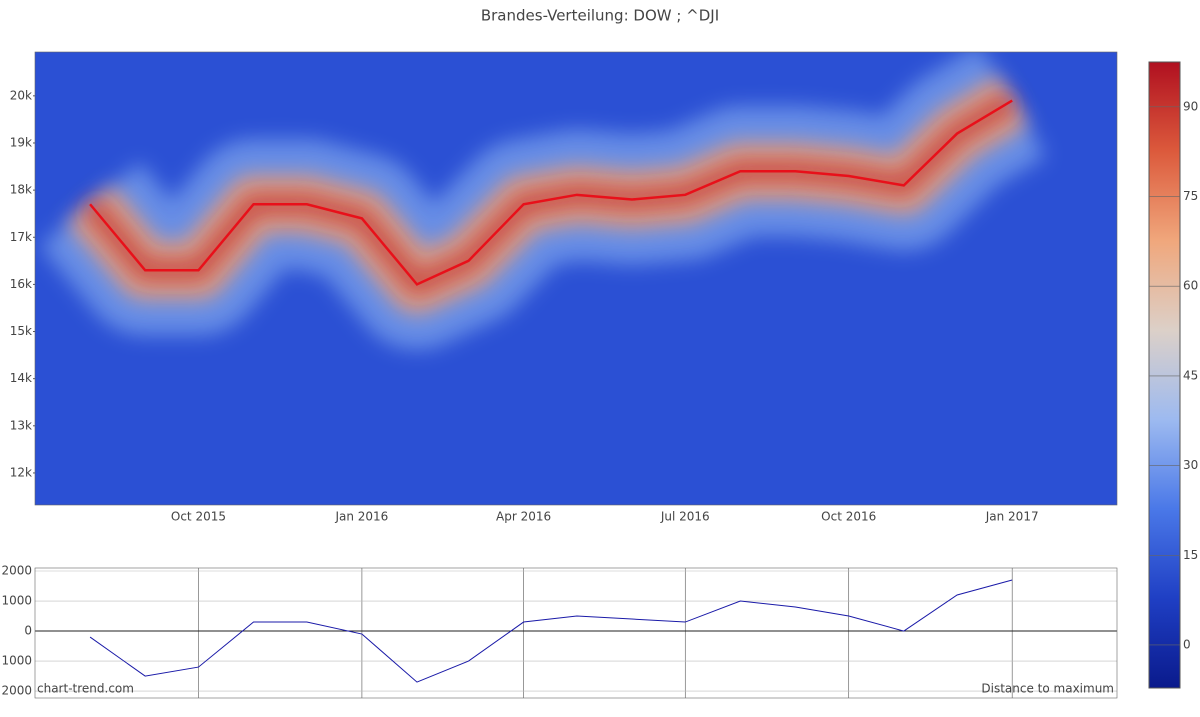 The width and height of the screenshot is (1200, 717). What do you see at coordinates (21, 284) in the screenshot?
I see `y-tick-label: 16k` at bounding box center [21, 284].